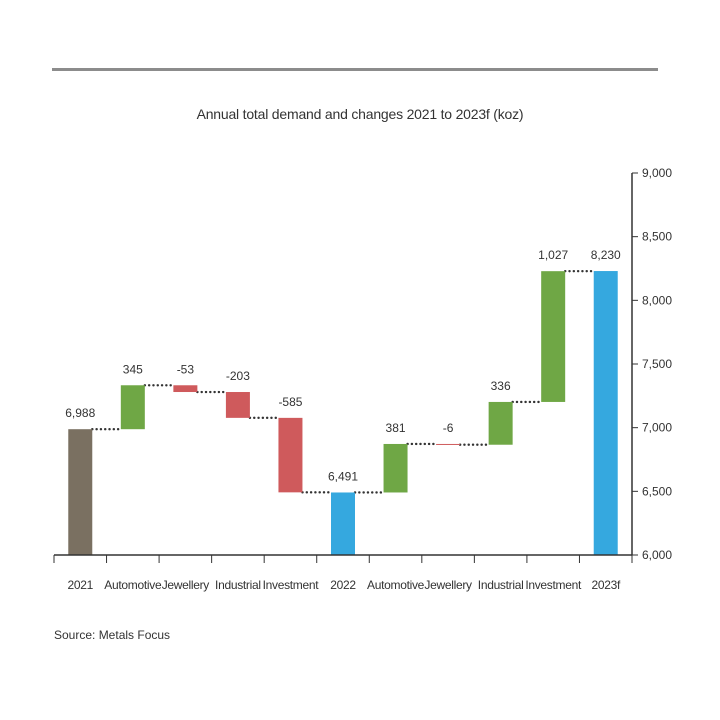 This screenshot has height=720, width=720. Describe the element at coordinates (343, 585) in the screenshot. I see `x-tick-label: 2022` at that location.